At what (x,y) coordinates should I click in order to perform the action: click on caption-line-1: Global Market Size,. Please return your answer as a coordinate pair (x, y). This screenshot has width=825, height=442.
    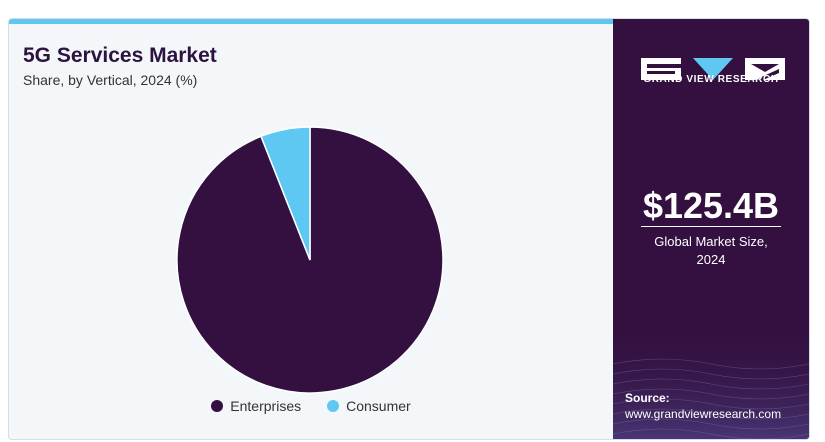
    Looking at the image, I should click on (711, 241).